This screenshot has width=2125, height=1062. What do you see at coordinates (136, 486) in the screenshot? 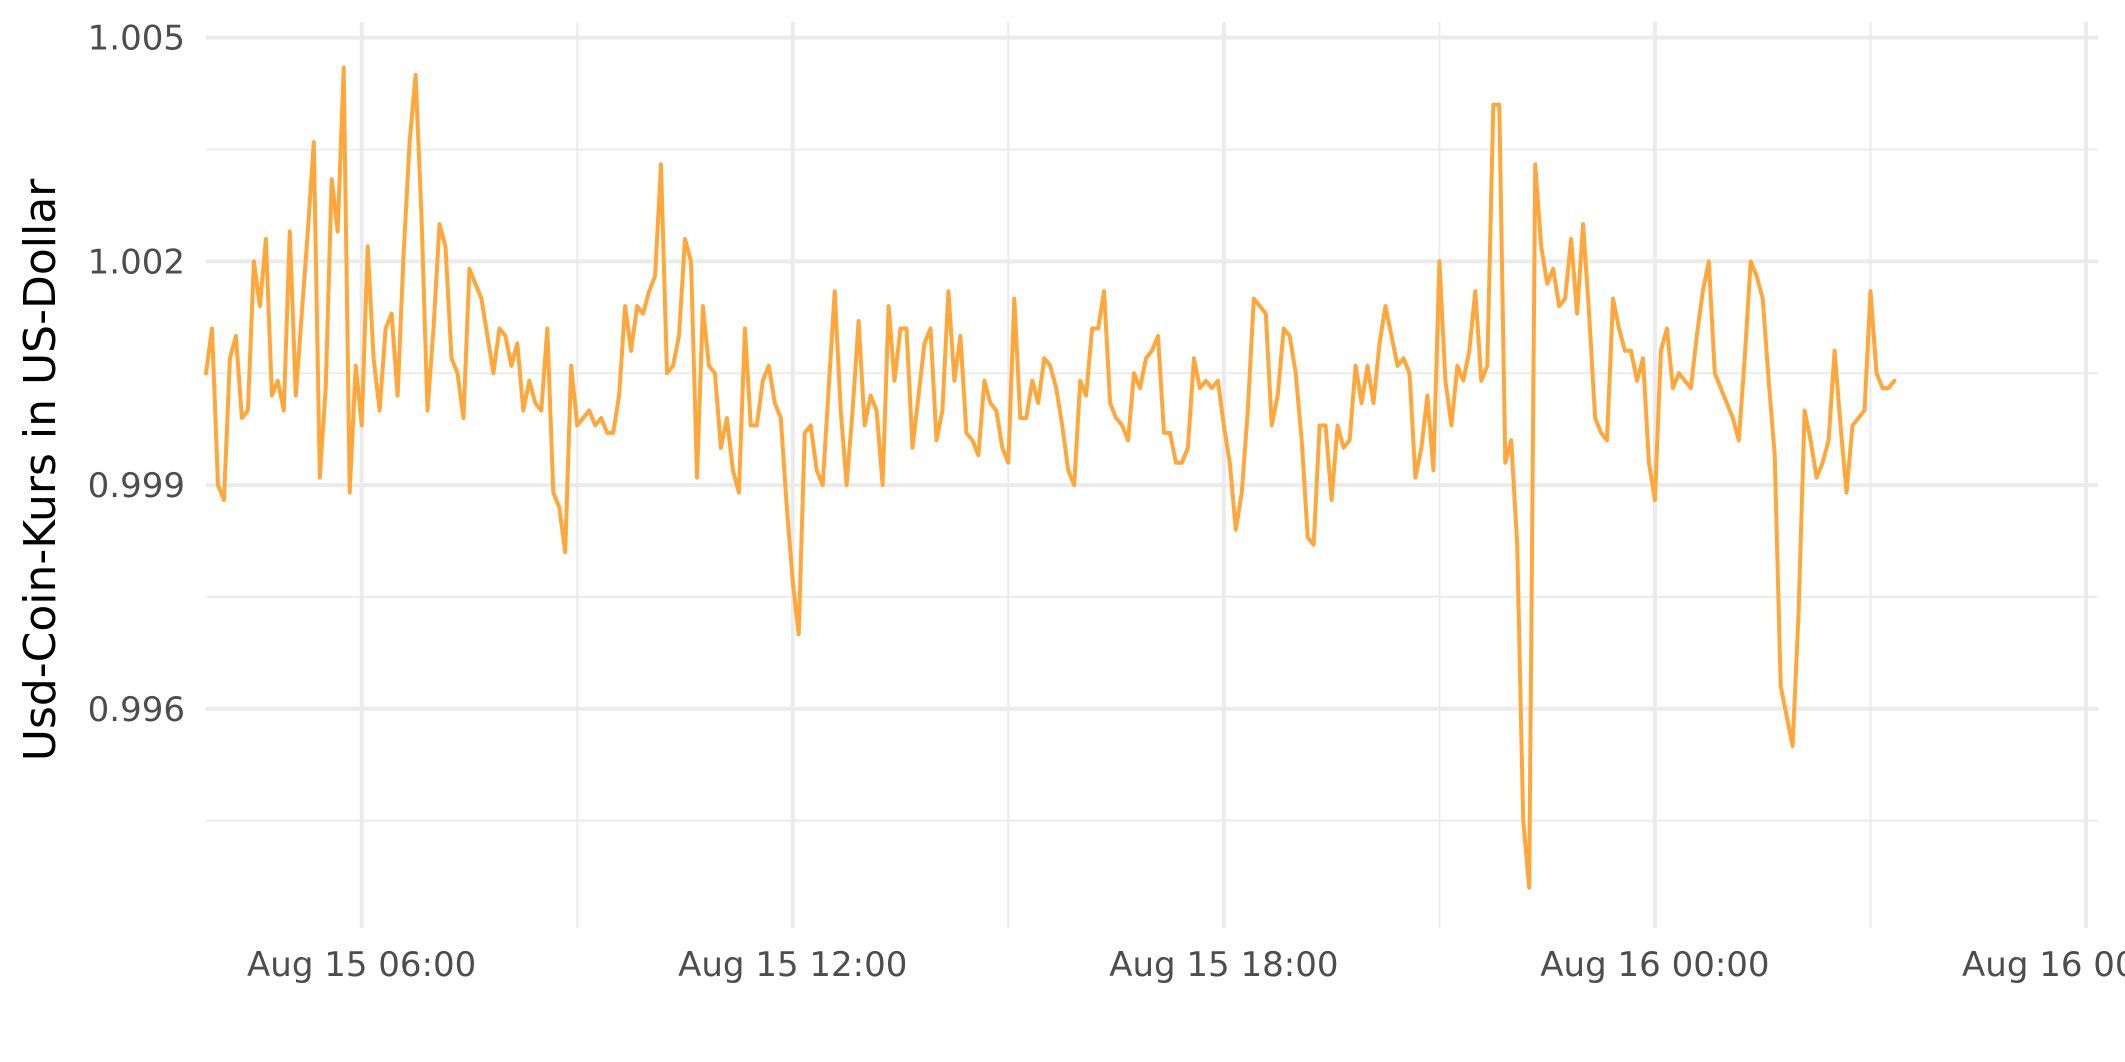
I see `y-tick-label: 0.999` at bounding box center [136, 486].